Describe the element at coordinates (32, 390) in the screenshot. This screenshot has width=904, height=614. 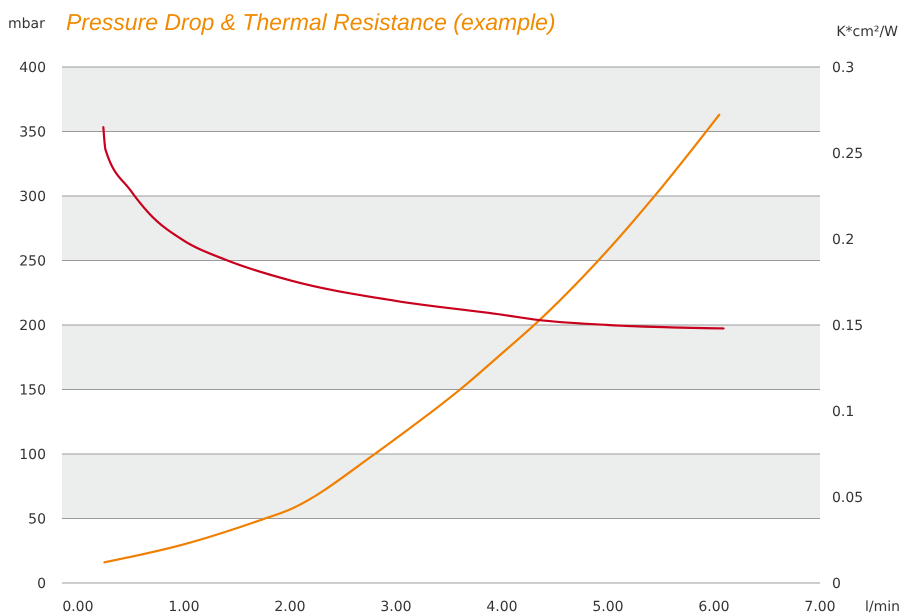
I see `y-tick-label: 150` at that location.